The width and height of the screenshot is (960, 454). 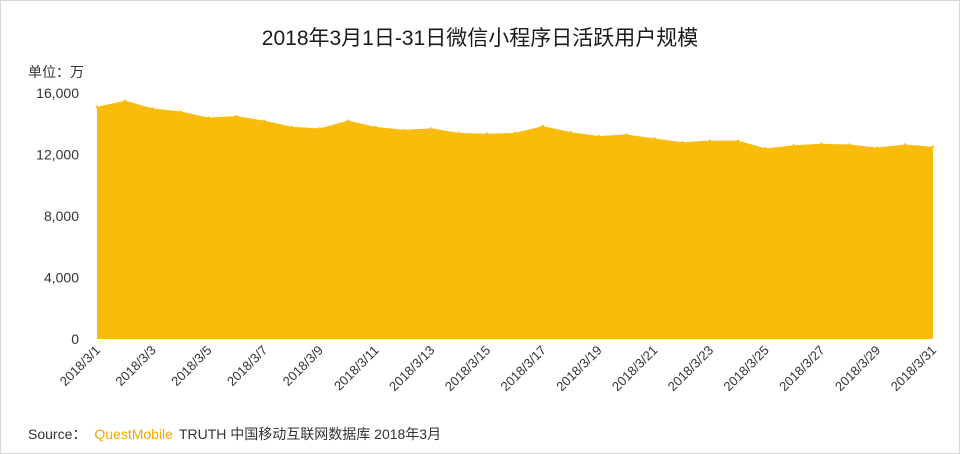 I want to click on x-tick-label: 2018/3/31, so click(x=914, y=369).